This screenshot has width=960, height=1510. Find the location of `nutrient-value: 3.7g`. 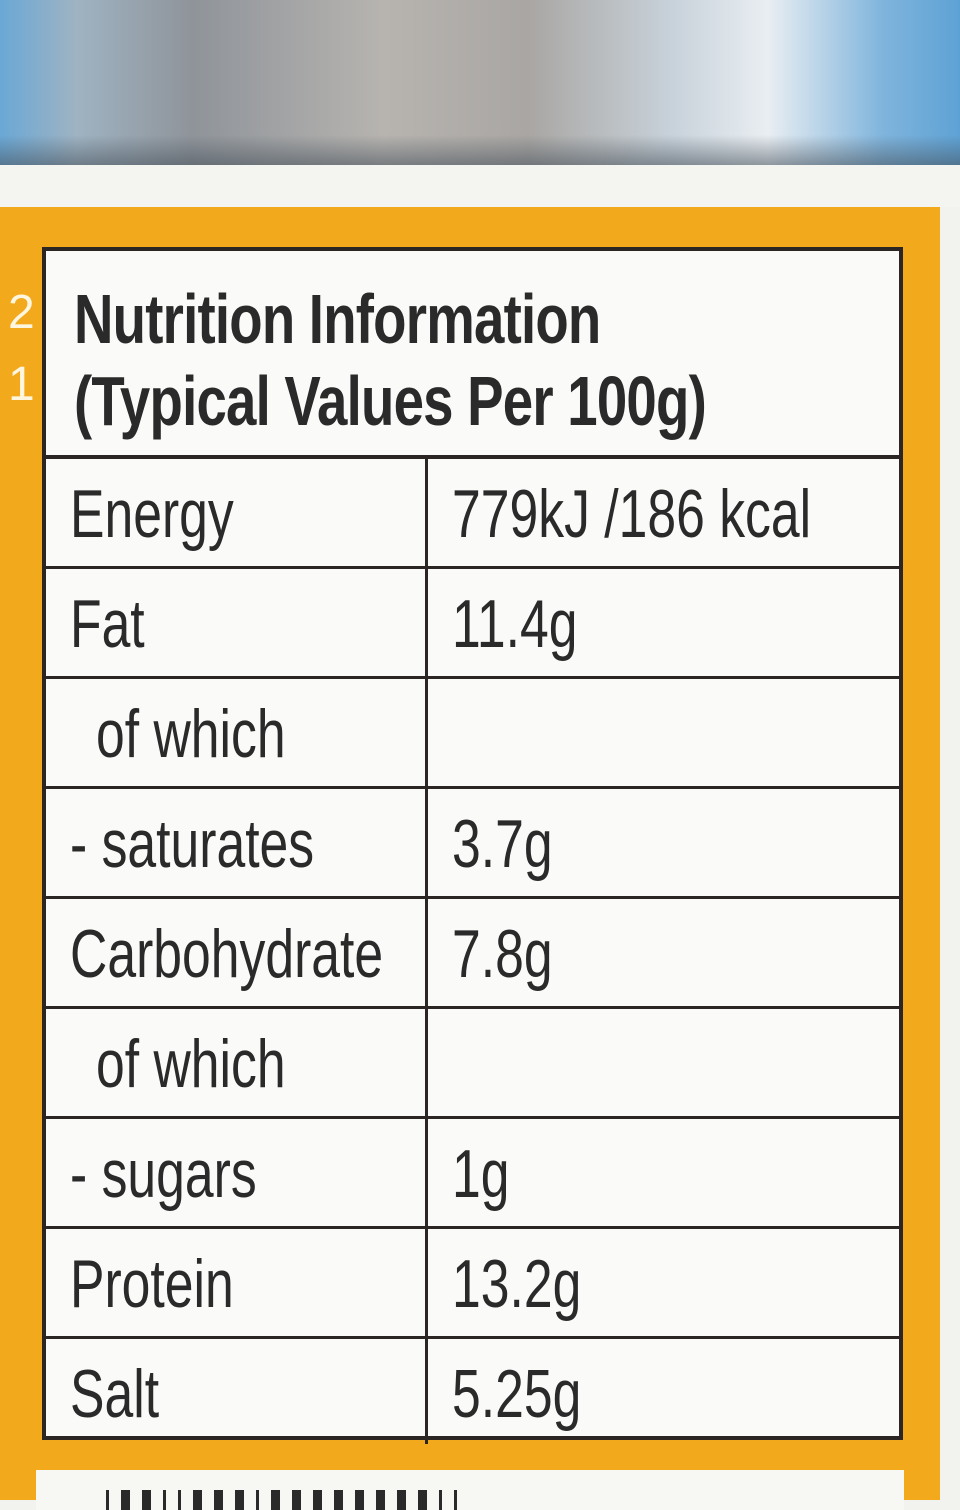

nutrient-value: 3.7g is located at coordinates (502, 844).